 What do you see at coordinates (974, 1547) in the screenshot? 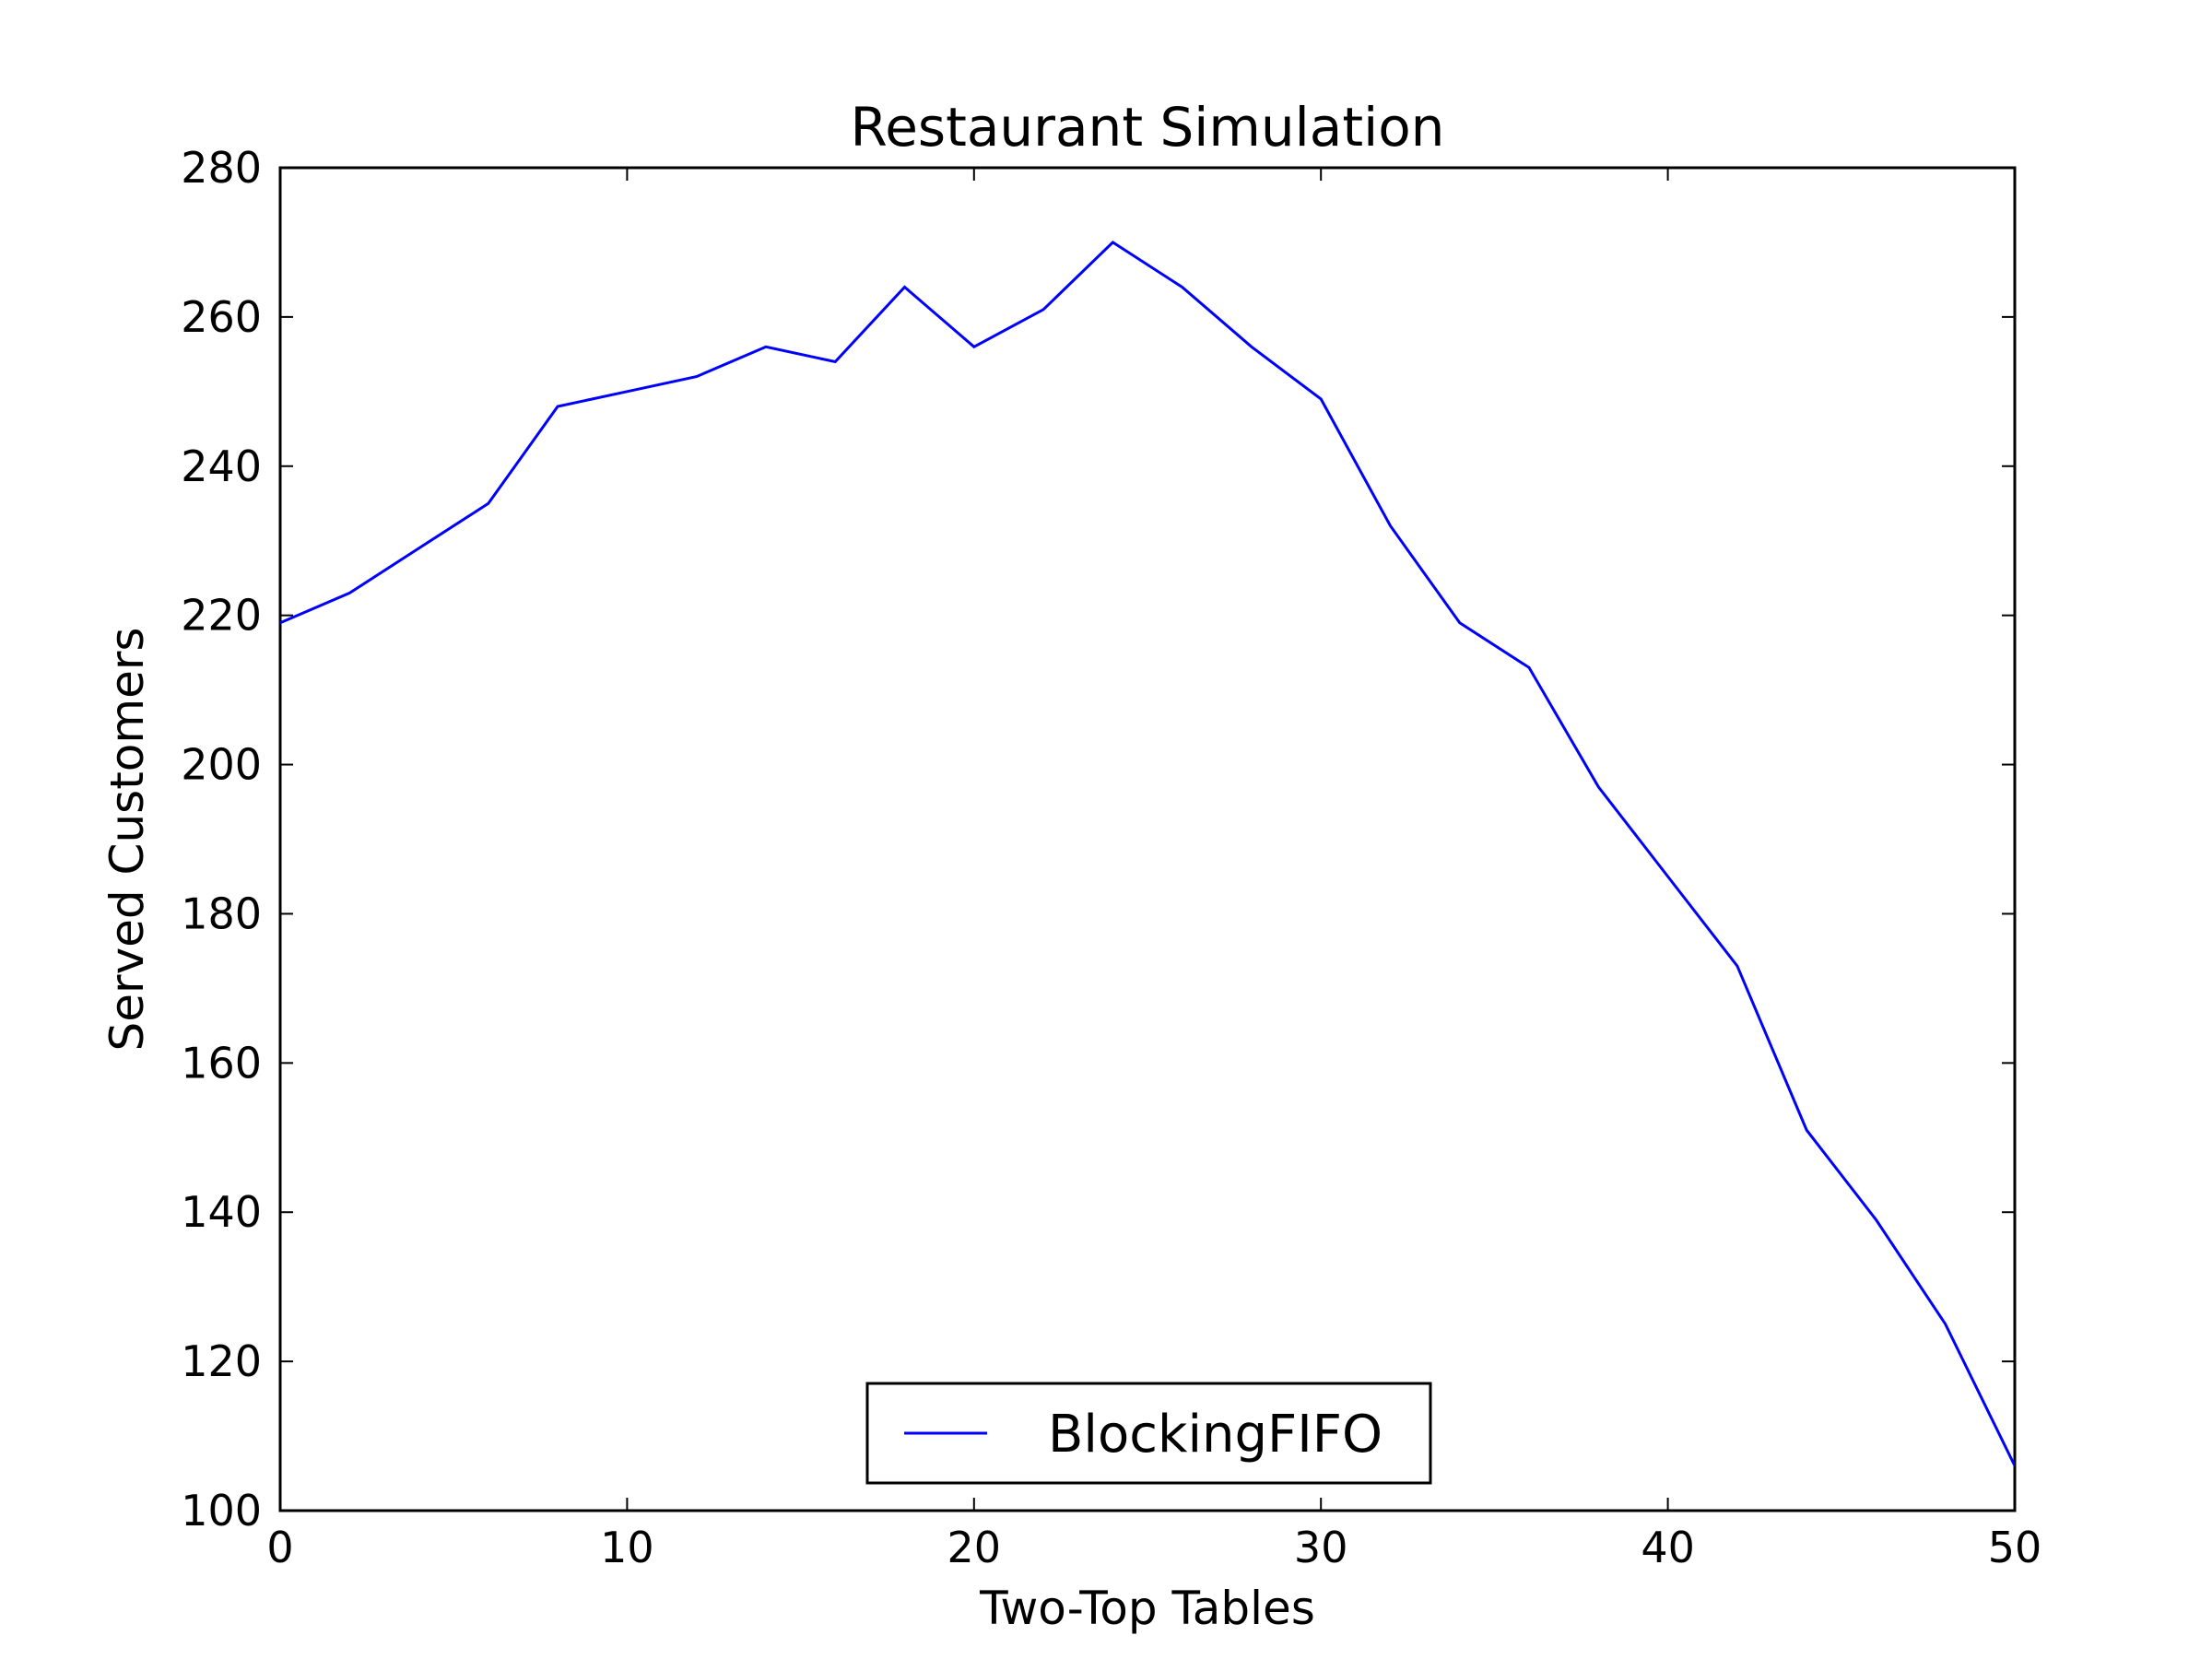
I see `x-tick-label: 20` at bounding box center [974, 1547].